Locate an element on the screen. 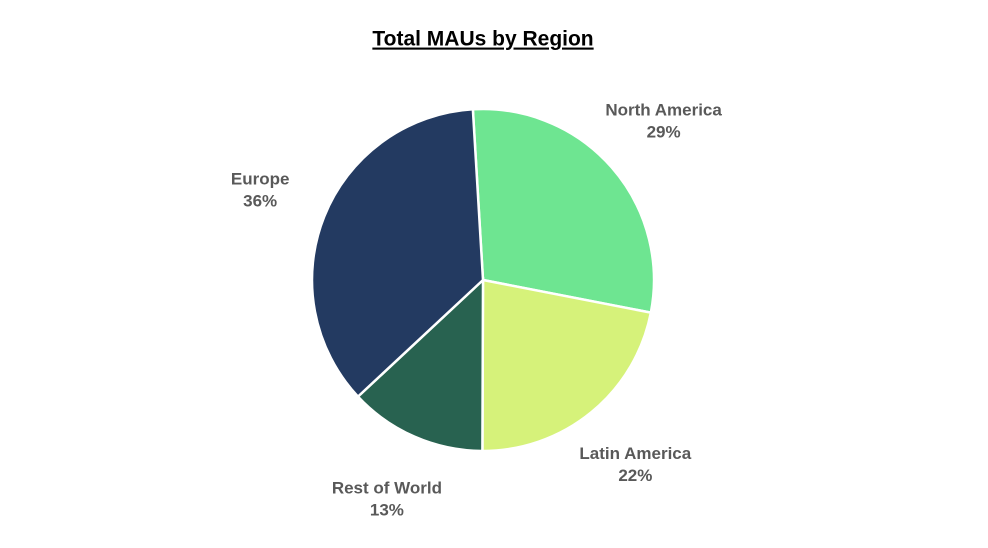  slice-label: Rest of World is located at coordinates (387, 487).